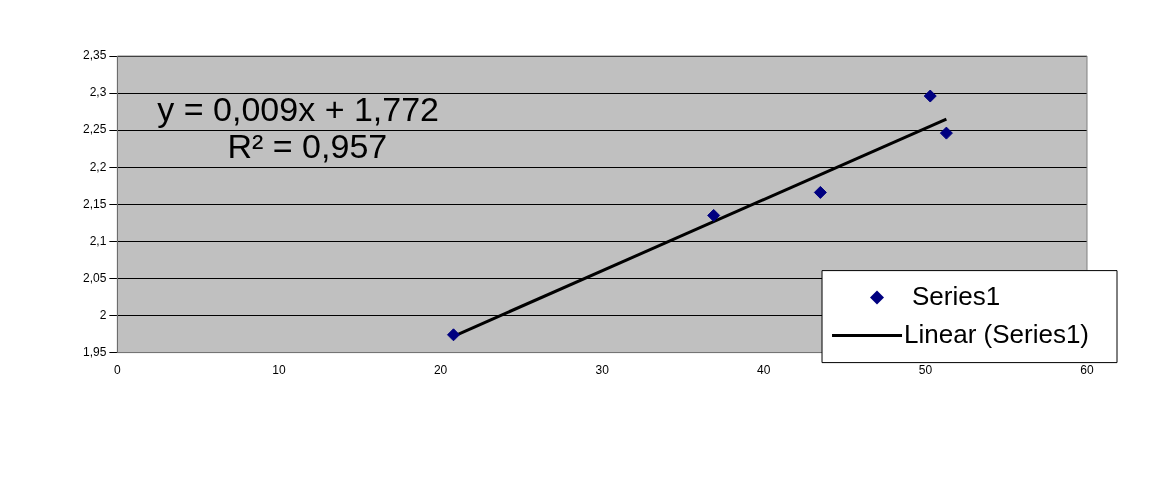  Describe the element at coordinates (279, 370) in the screenshot. I see `x-tick-label: 10` at that location.